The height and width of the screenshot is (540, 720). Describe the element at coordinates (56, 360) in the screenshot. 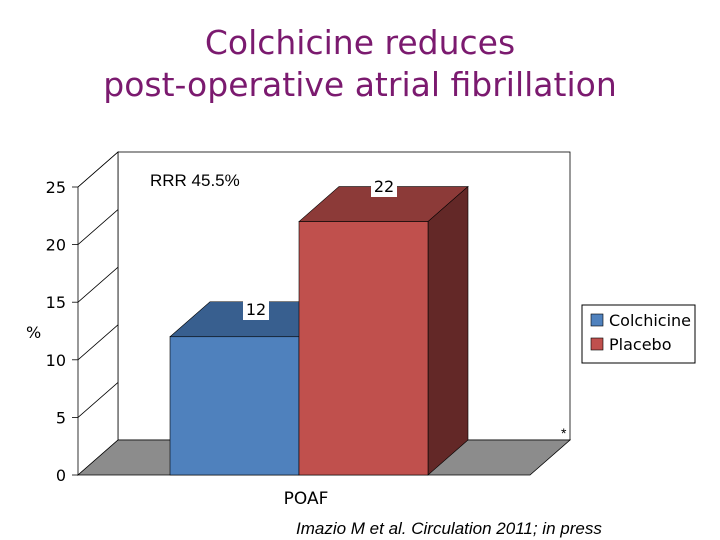

I see `y-tick-label: 10` at that location.